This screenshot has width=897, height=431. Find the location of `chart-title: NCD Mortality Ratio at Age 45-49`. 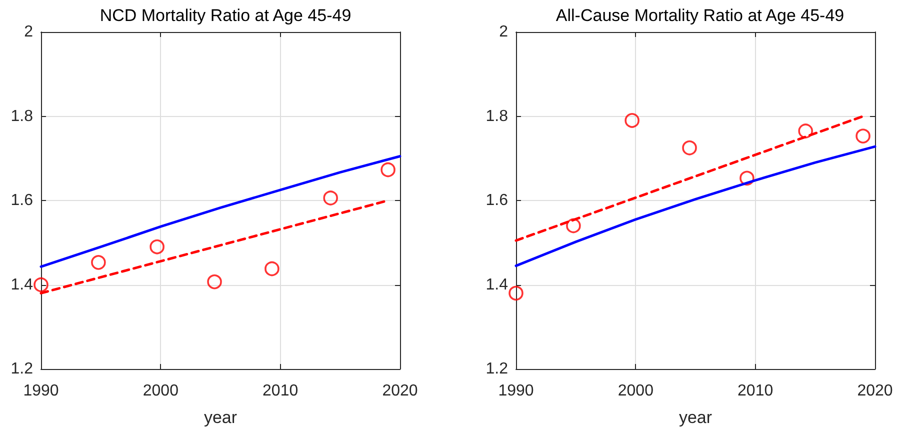

chart-title: NCD Mortality Ratio at Age 45-49 is located at coordinates (226, 15).